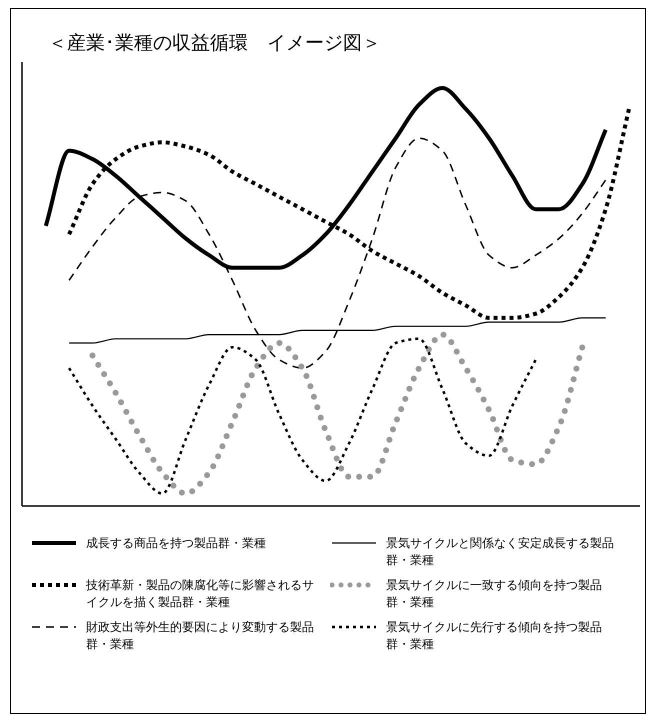 The height and width of the screenshot is (724, 656). What do you see at coordinates (494, 594) in the screenshot?
I see `legend-label: 景気サイクルに一致する傾向を持つ製品群・業種` at bounding box center [494, 594].